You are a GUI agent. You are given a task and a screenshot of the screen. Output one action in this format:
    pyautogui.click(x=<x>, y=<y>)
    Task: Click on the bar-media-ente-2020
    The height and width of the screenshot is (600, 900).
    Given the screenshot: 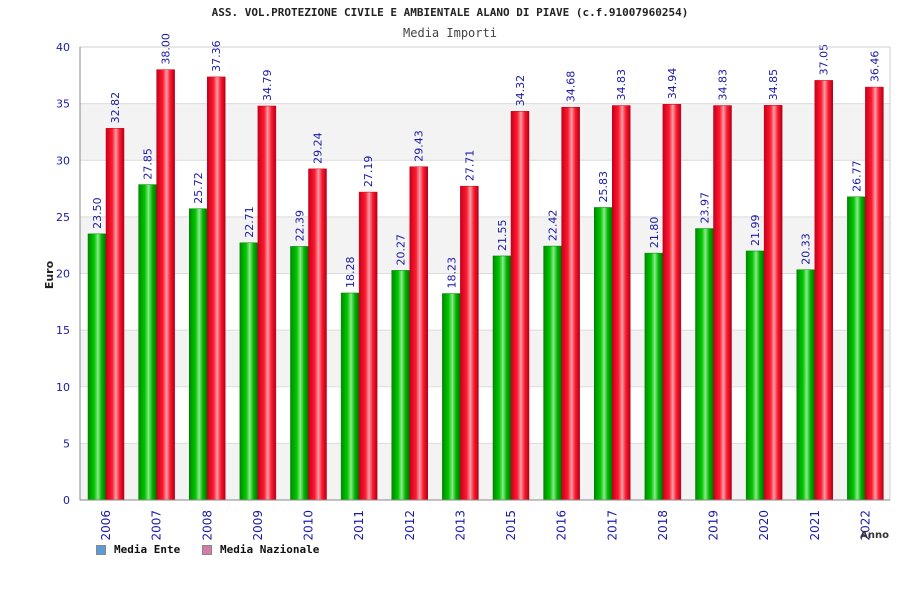 What is the action you would take?
    pyautogui.click(x=755, y=375)
    